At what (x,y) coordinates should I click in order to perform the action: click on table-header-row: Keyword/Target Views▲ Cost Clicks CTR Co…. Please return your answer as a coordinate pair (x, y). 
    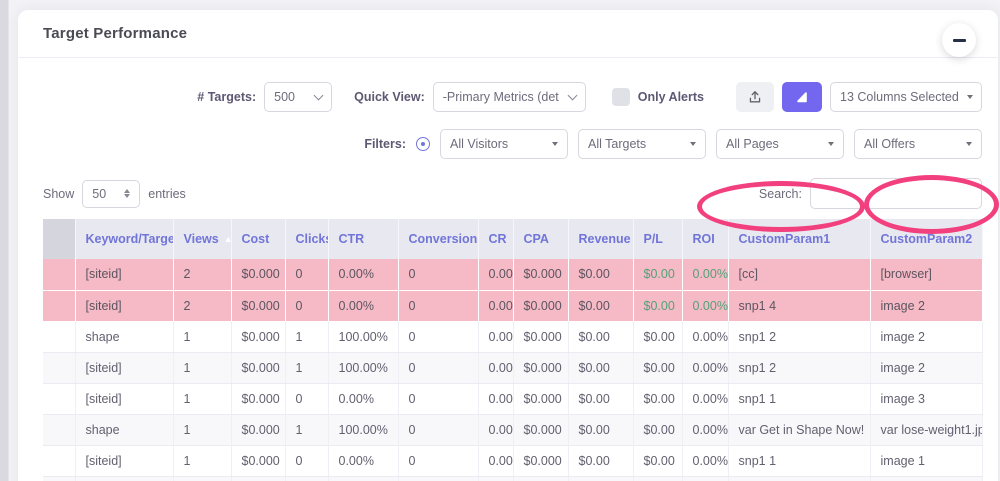
    Looking at the image, I should click on (513, 239).